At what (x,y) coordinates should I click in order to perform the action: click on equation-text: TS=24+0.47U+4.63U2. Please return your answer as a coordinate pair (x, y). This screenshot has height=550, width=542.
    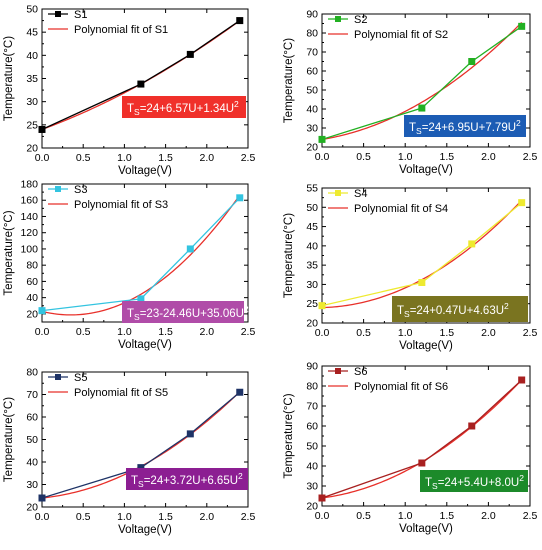
    Looking at the image, I should click on (453, 310).